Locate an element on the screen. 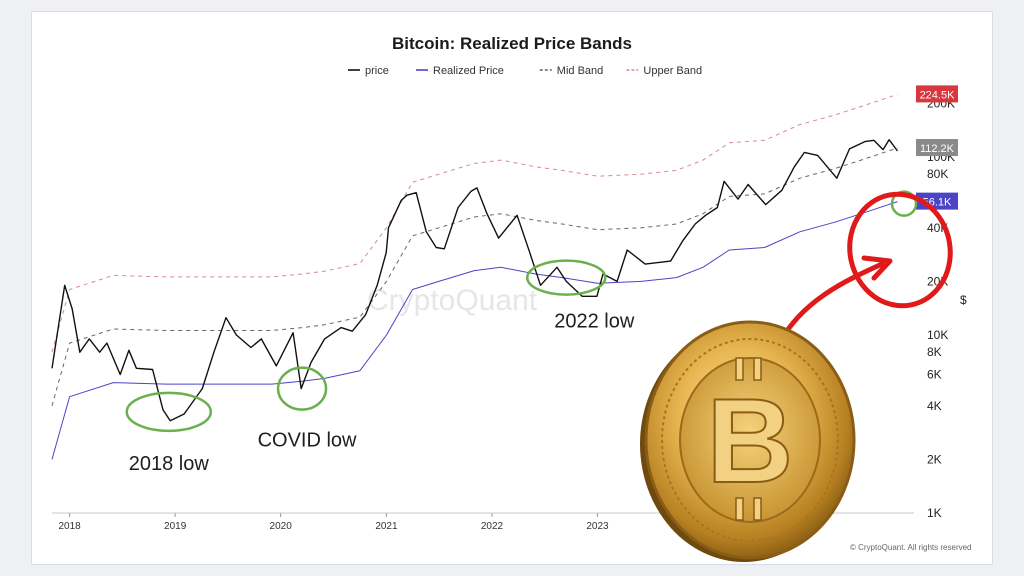 The image size is (1024, 576). y-tick-label: 8K is located at coordinates (934, 352).